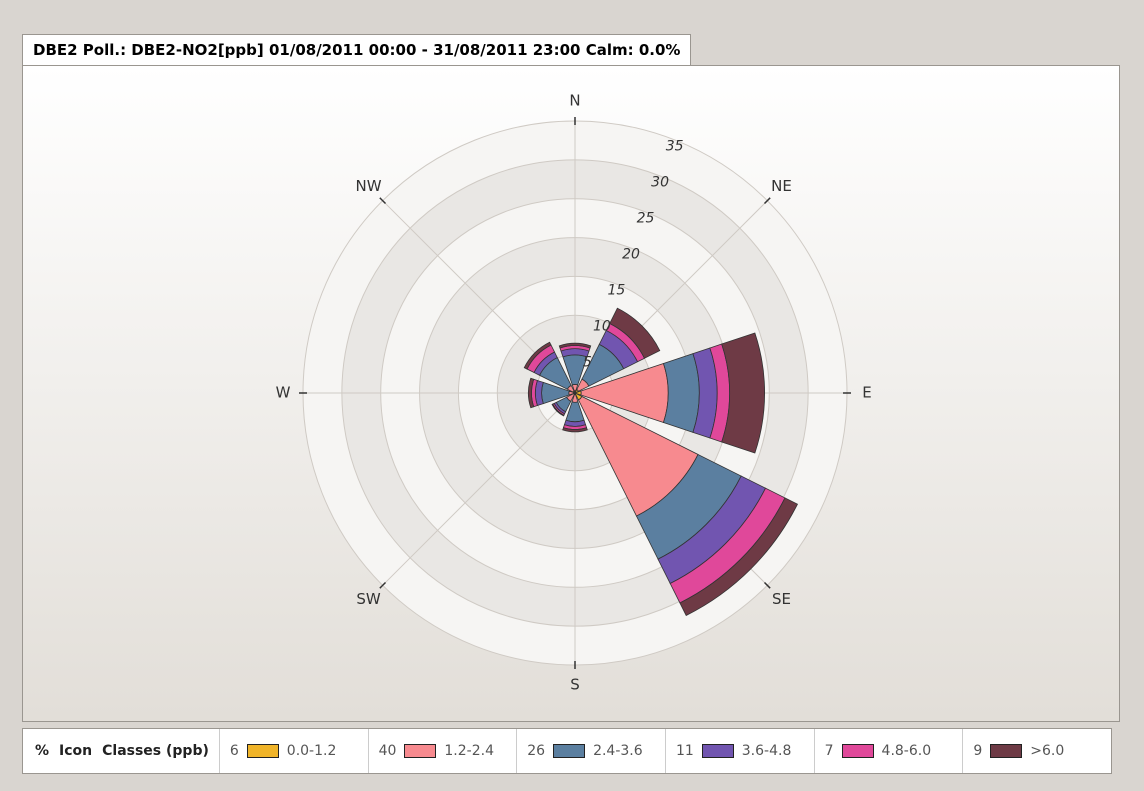 The width and height of the screenshot is (1144, 791). What do you see at coordinates (234, 751) in the screenshot?
I see `legend-percent: 6` at bounding box center [234, 751].